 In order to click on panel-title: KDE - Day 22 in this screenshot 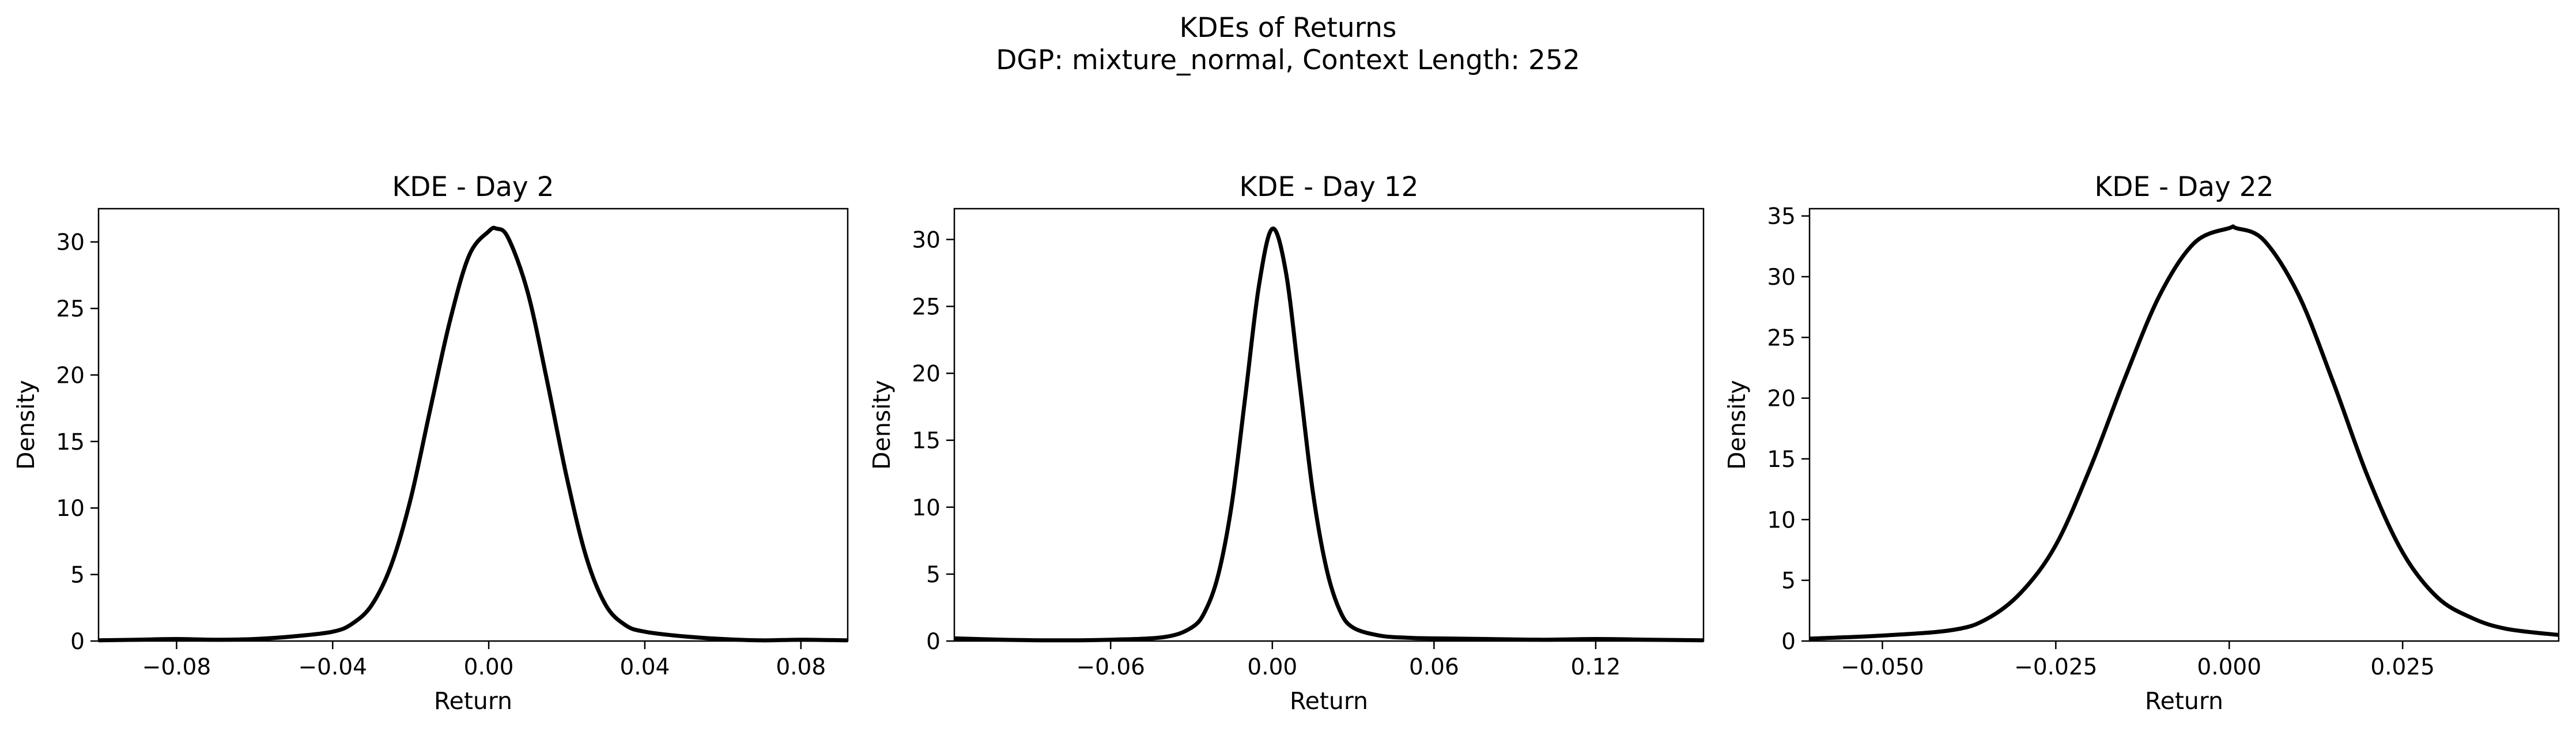, I will do `click(2183, 187)`.